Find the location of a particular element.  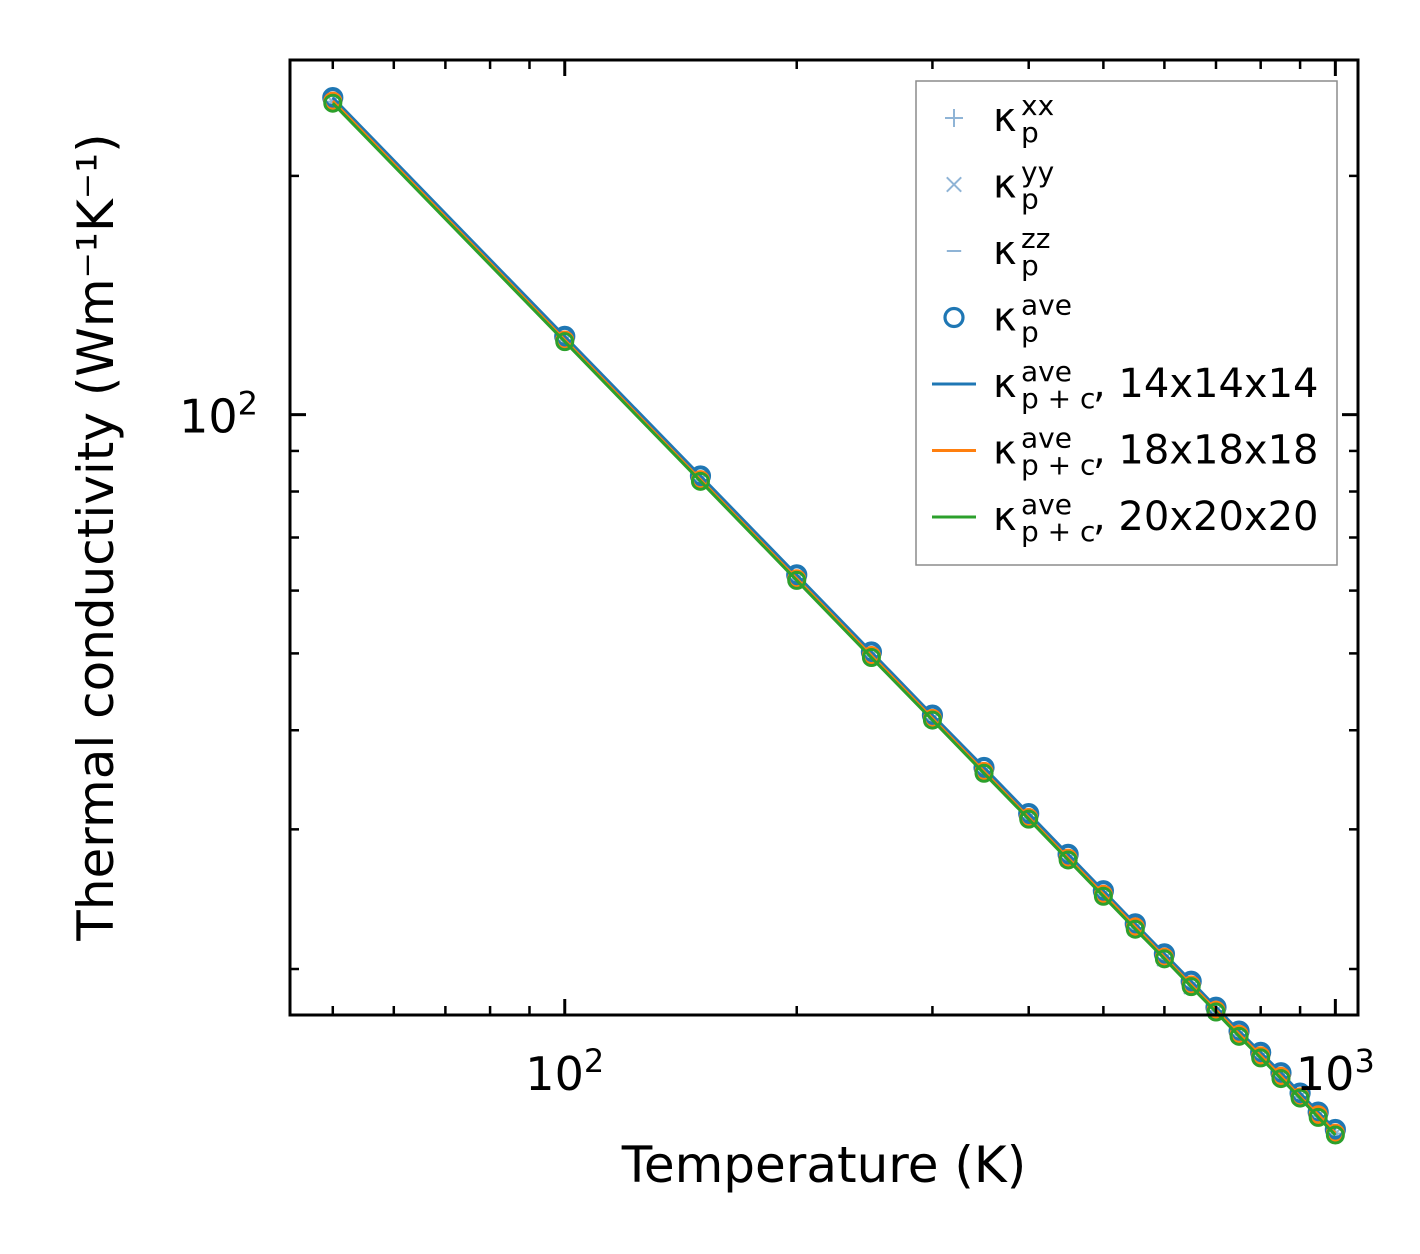

legend-box is located at coordinates (1126, 323).